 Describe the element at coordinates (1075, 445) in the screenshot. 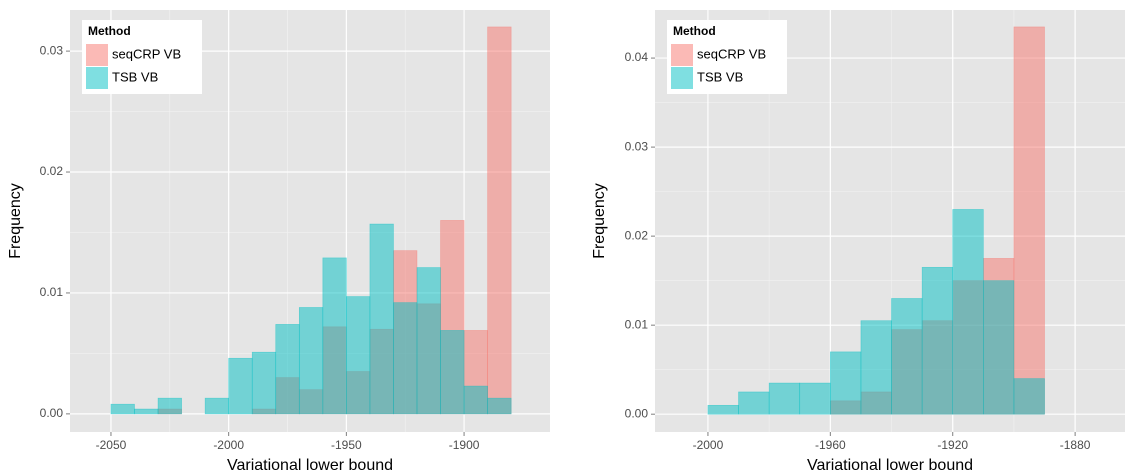

I see `x-tick-label: -1880` at that location.